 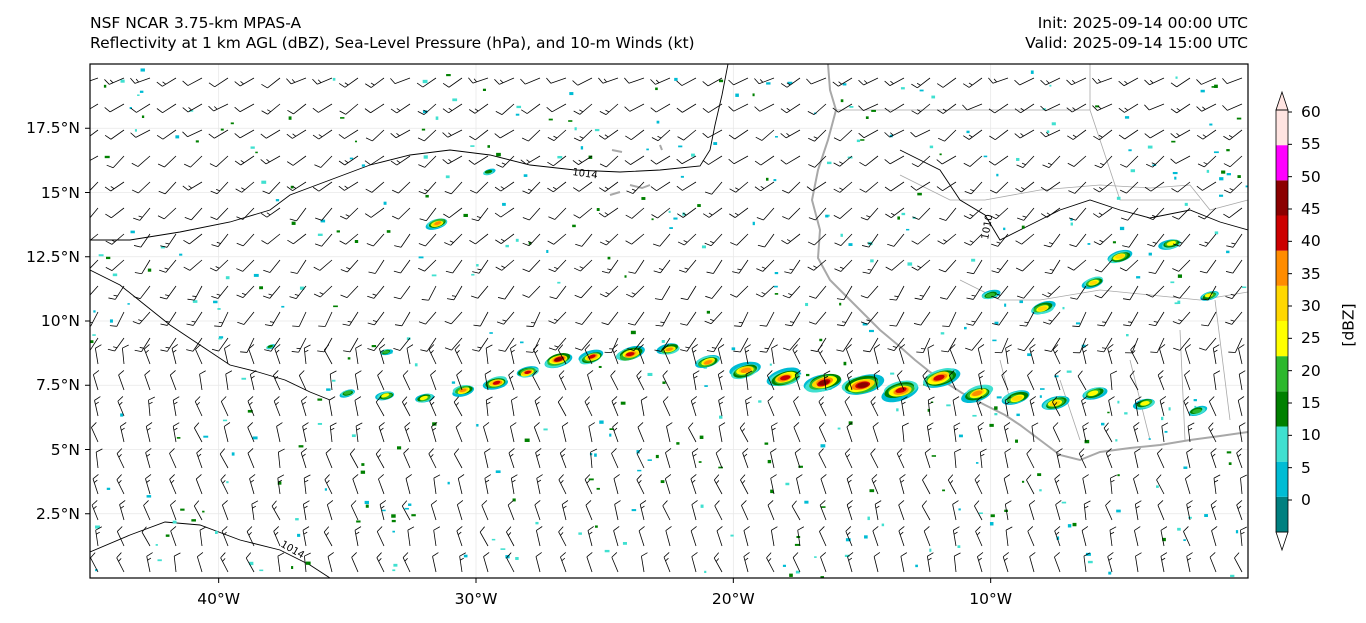 I want to click on colorbar-label: 30, so click(x=1311, y=306).